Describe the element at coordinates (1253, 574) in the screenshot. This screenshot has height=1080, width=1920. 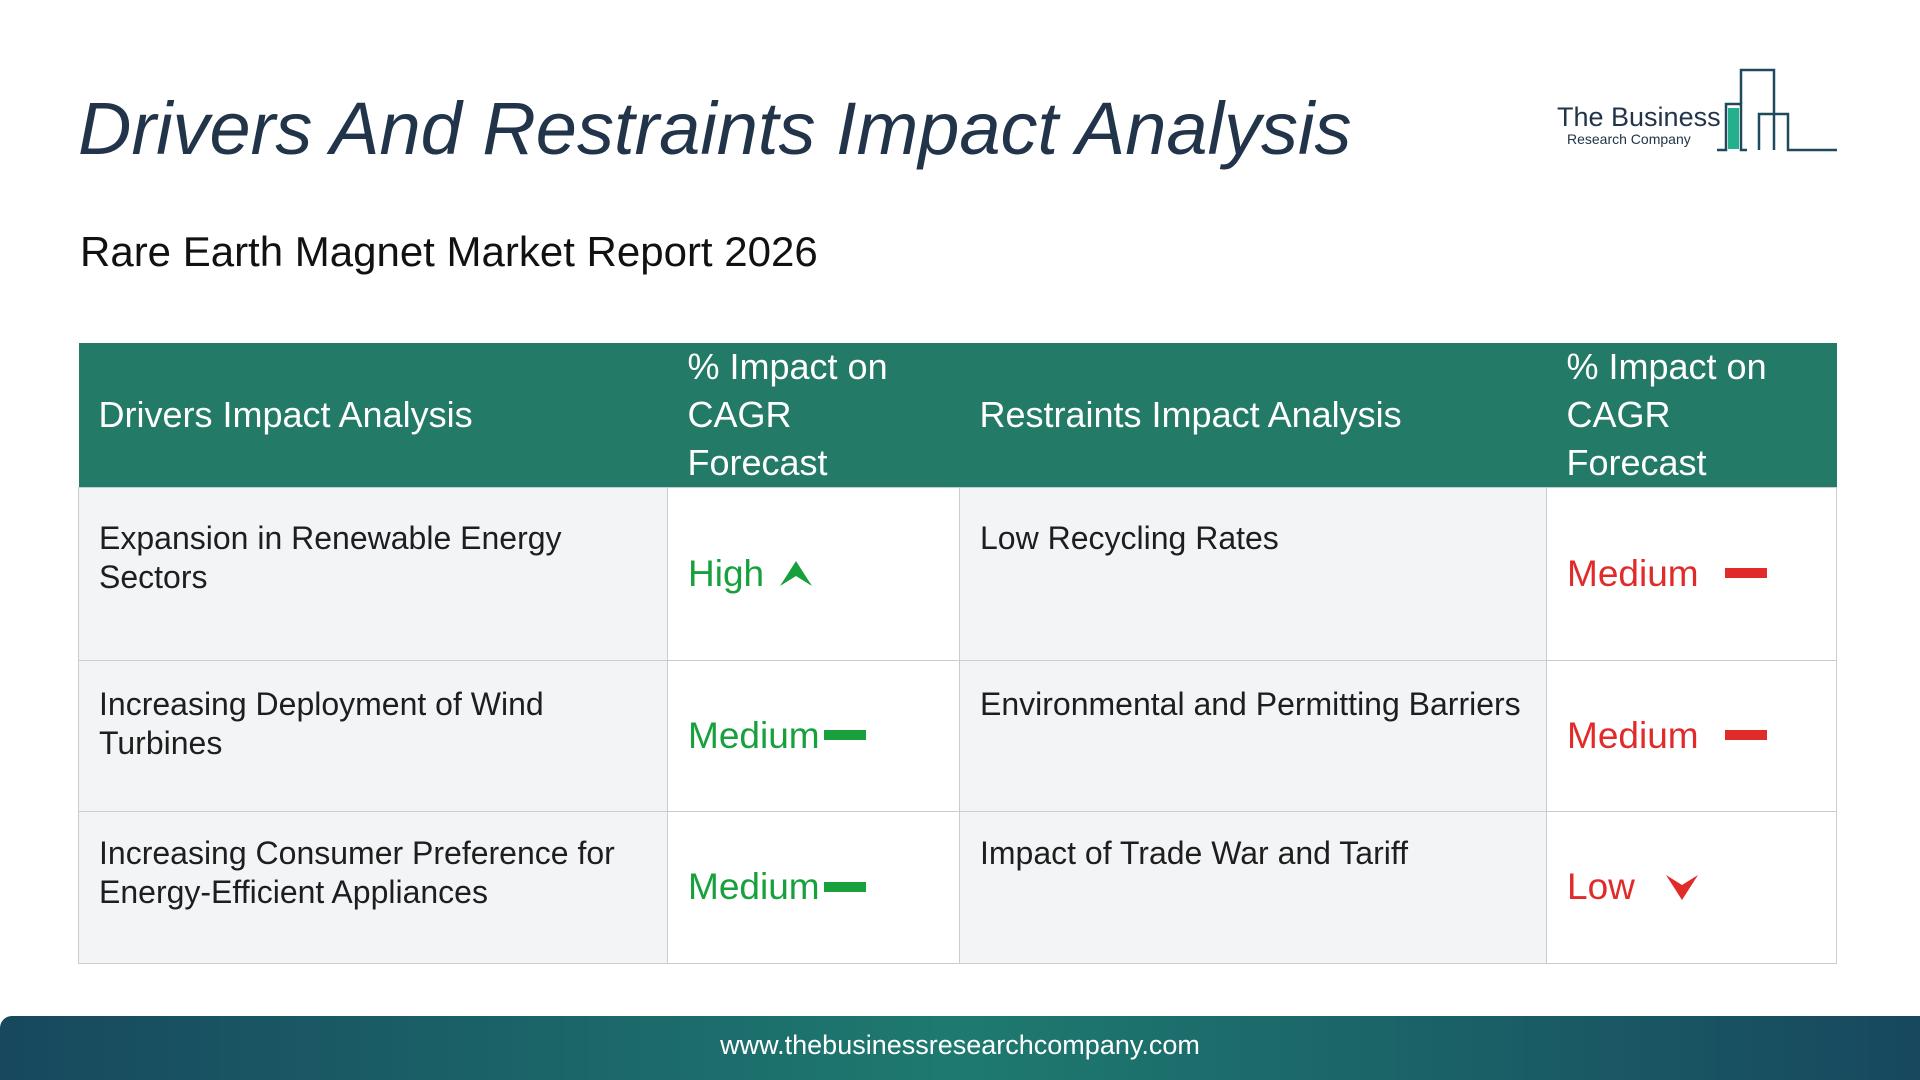
I see `restraint-cell: Low Recycling Rates` at that location.